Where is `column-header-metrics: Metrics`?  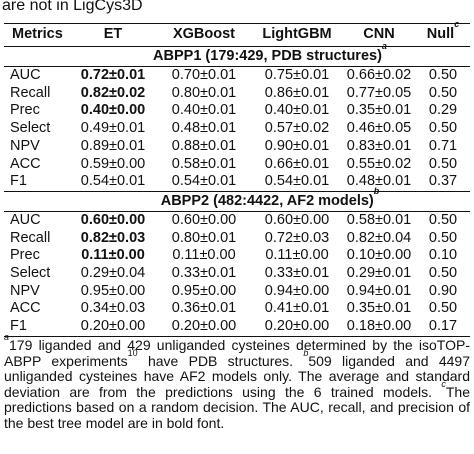
column-header-metrics: Metrics is located at coordinates (37, 35).